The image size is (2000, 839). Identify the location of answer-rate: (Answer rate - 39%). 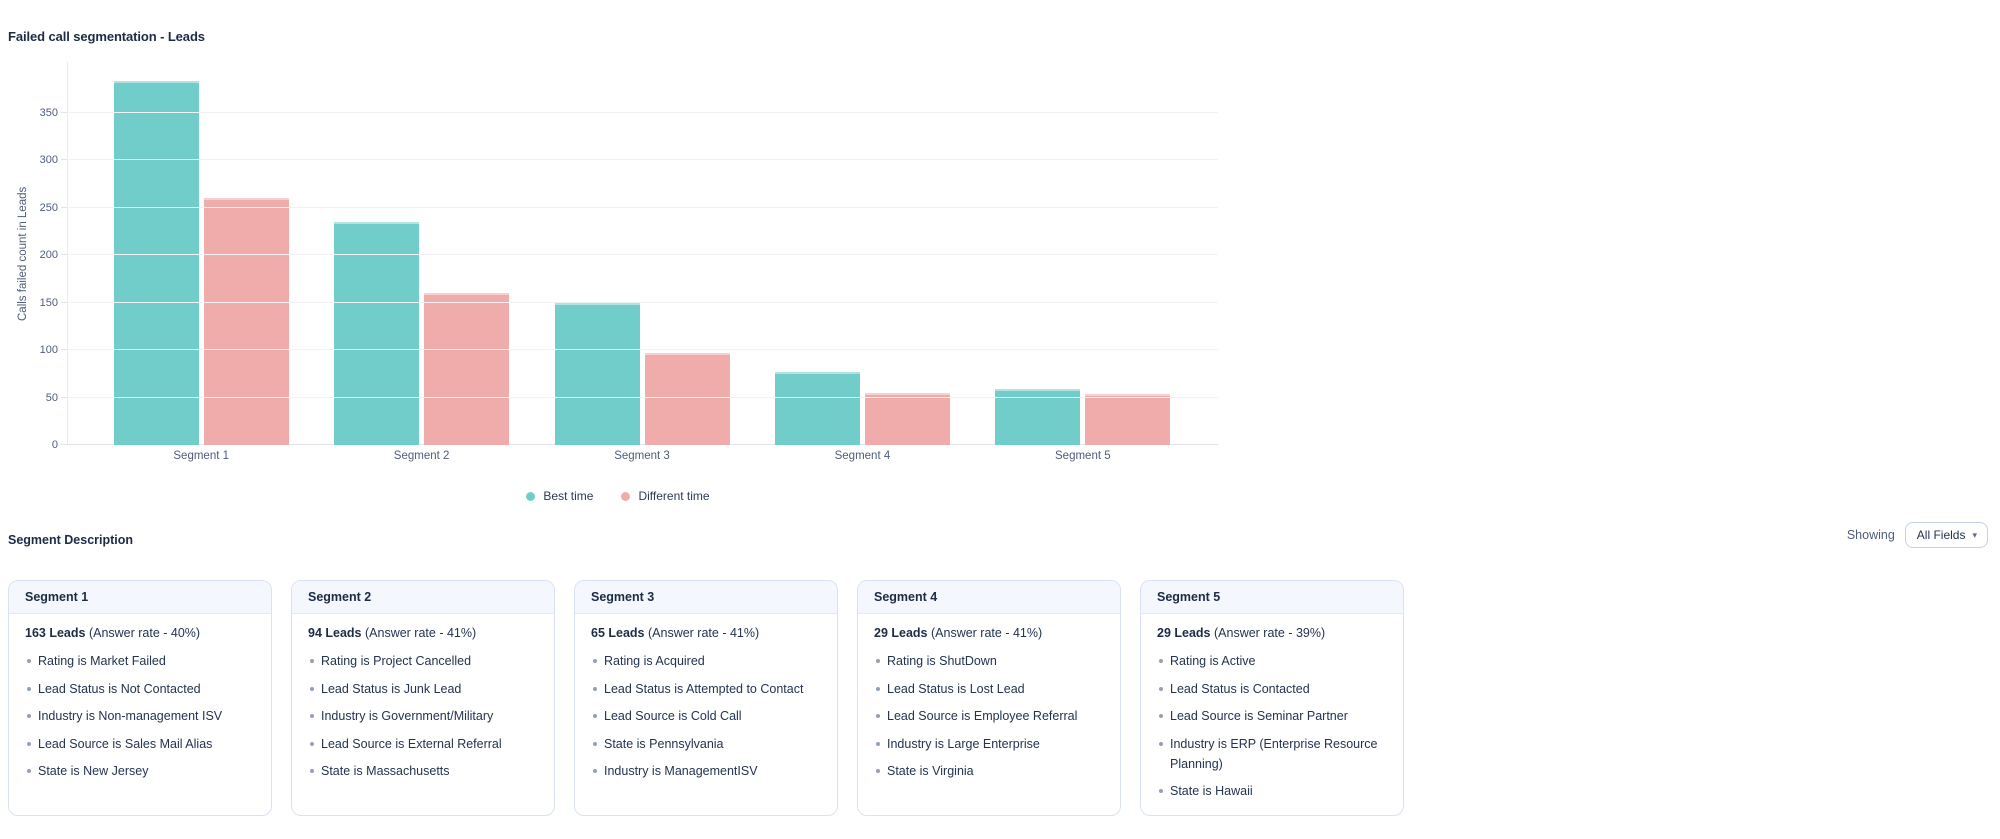
(1268, 633).